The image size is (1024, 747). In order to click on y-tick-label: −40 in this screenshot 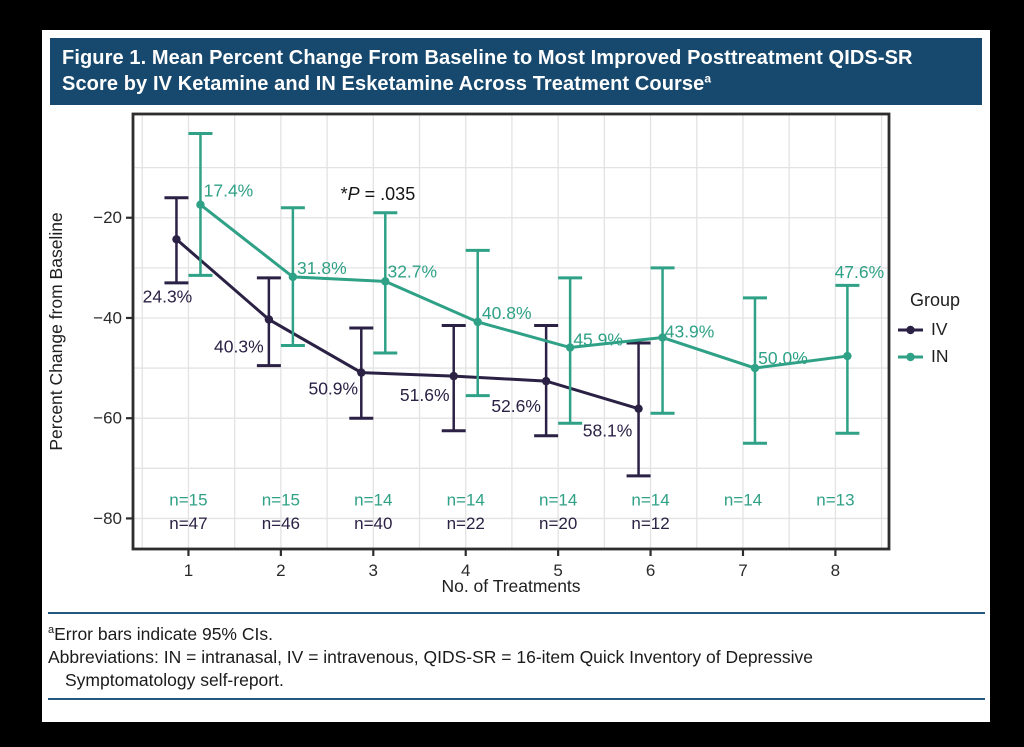, I will do `click(107, 317)`.